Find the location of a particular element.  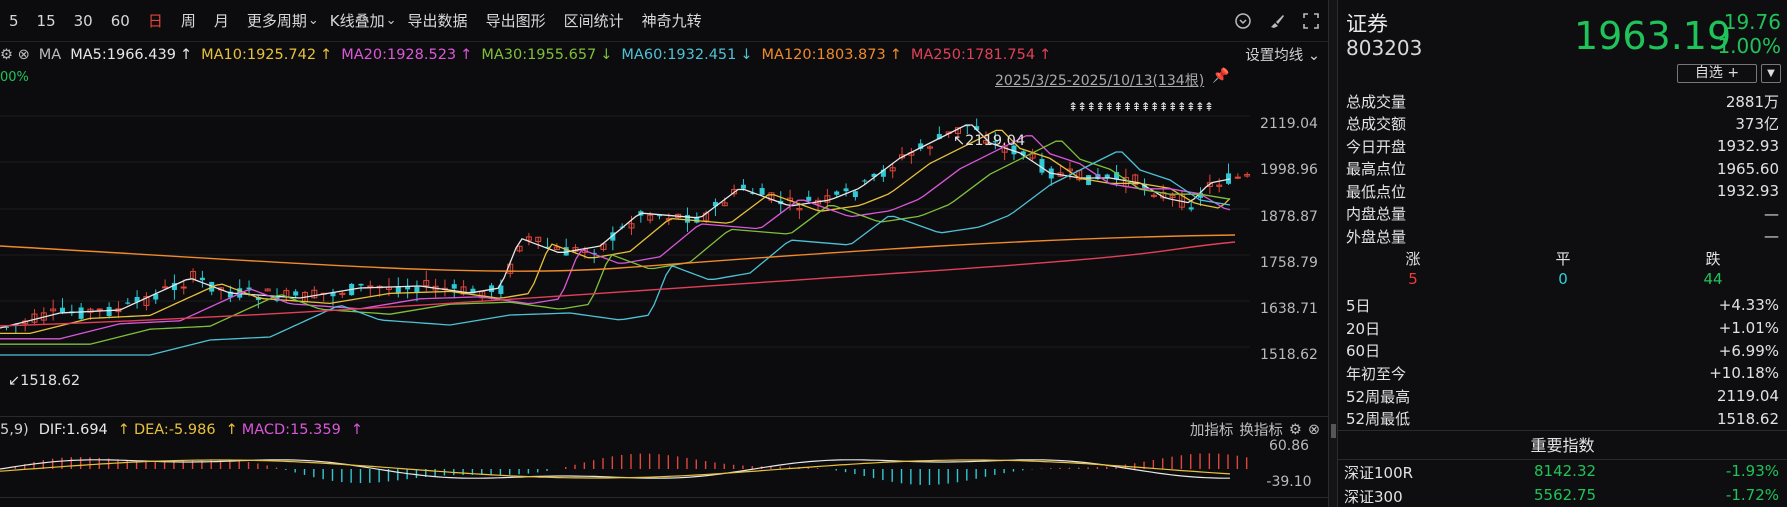

perf-key: 60日 is located at coordinates (1363, 351).